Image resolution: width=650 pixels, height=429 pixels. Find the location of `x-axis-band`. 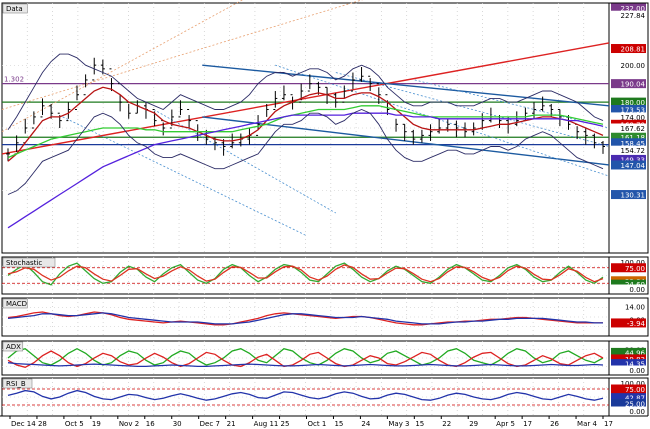

x-axis-band is located at coordinates (325, 422).